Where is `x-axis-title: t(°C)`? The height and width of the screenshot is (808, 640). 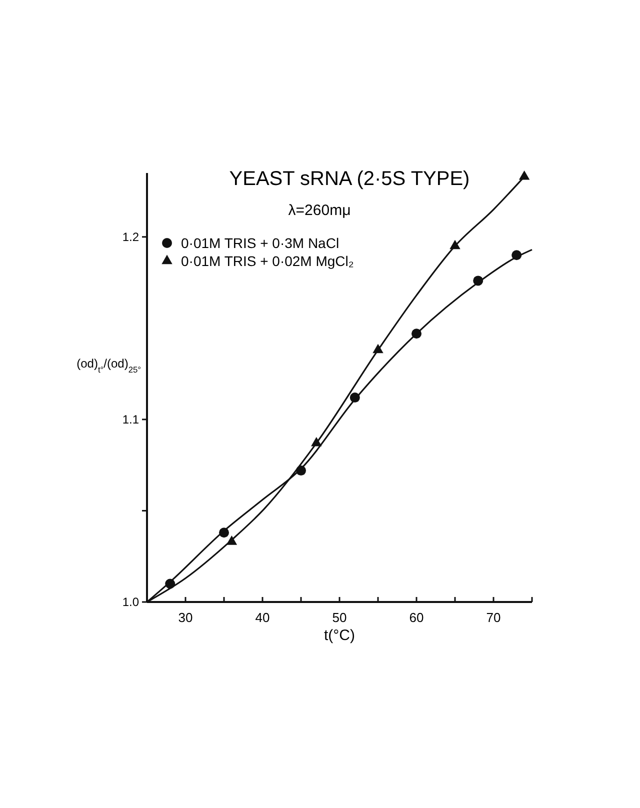 x-axis-title: t(°C) is located at coordinates (339, 635).